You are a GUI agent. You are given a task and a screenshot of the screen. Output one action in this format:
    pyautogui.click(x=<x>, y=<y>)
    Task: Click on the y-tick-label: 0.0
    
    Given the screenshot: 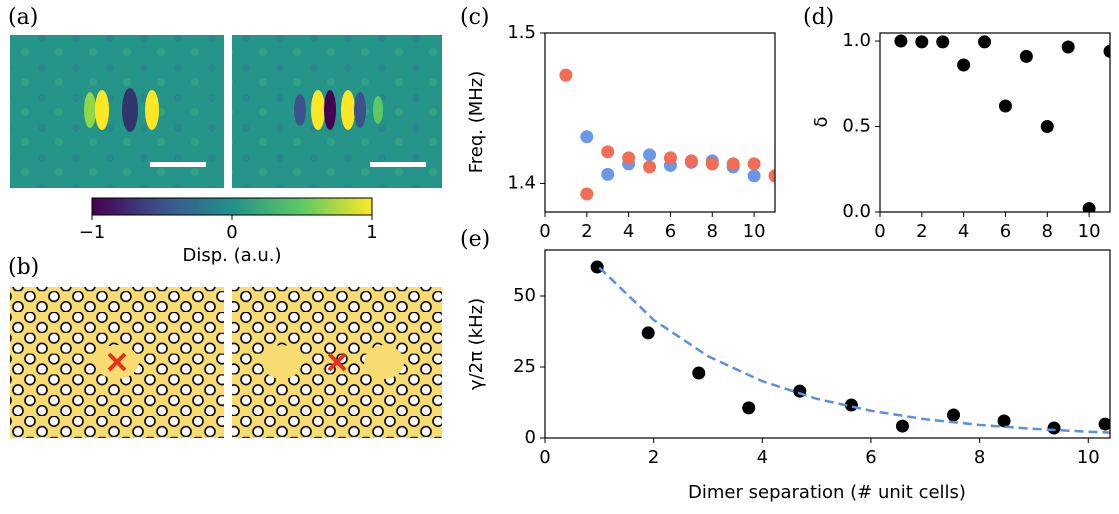 What is the action you would take?
    pyautogui.click(x=856, y=211)
    